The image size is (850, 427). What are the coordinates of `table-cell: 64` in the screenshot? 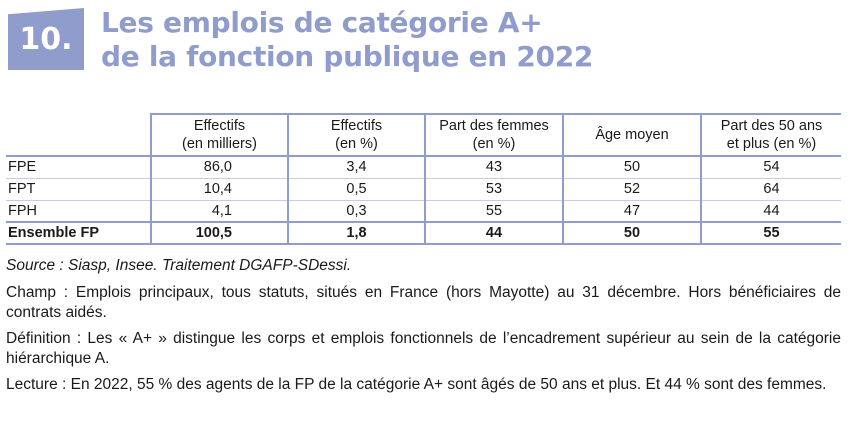 It's located at (770, 189).